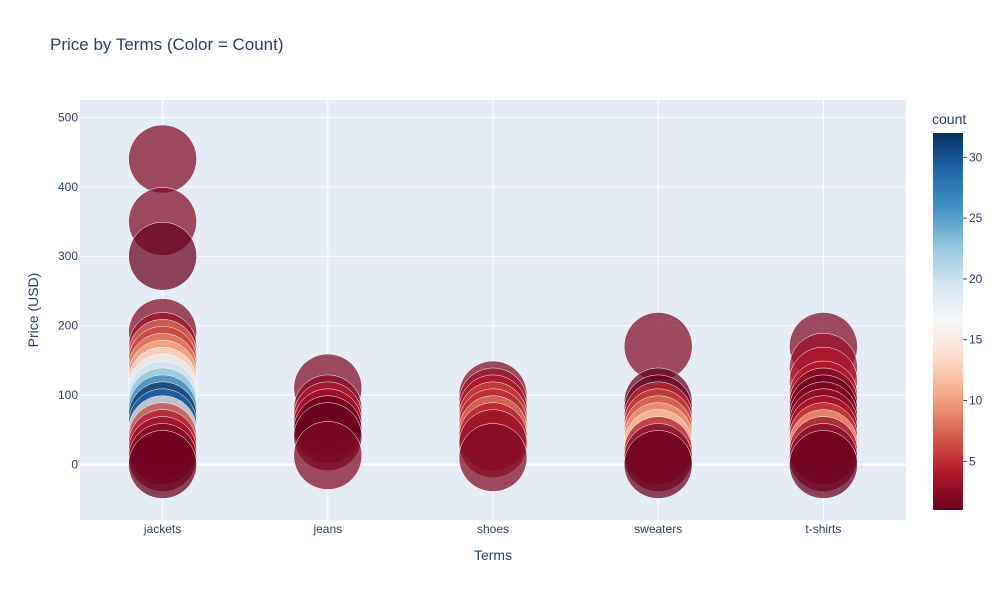 The image size is (1000, 600). I want to click on y-tick-label: 100, so click(68, 395).